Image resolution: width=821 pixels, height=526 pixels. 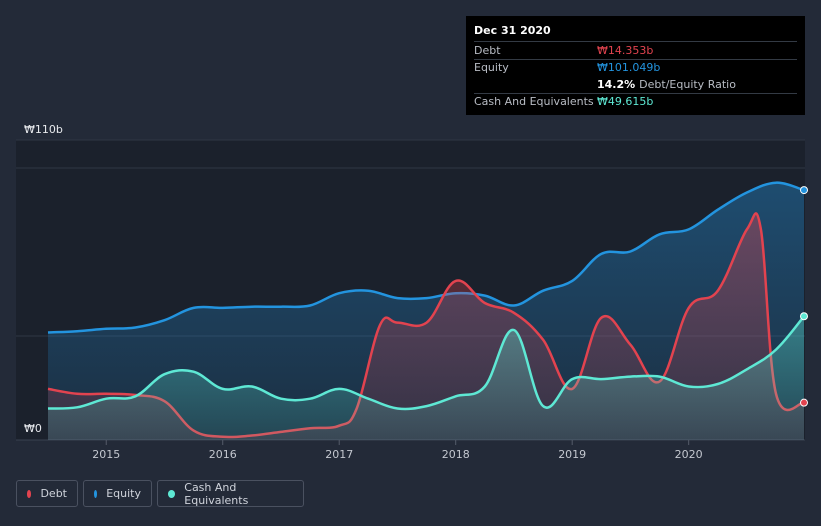 What do you see at coordinates (629, 68) in the screenshot?
I see `tooltip-equity-value: ₩101.049b` at bounding box center [629, 68].